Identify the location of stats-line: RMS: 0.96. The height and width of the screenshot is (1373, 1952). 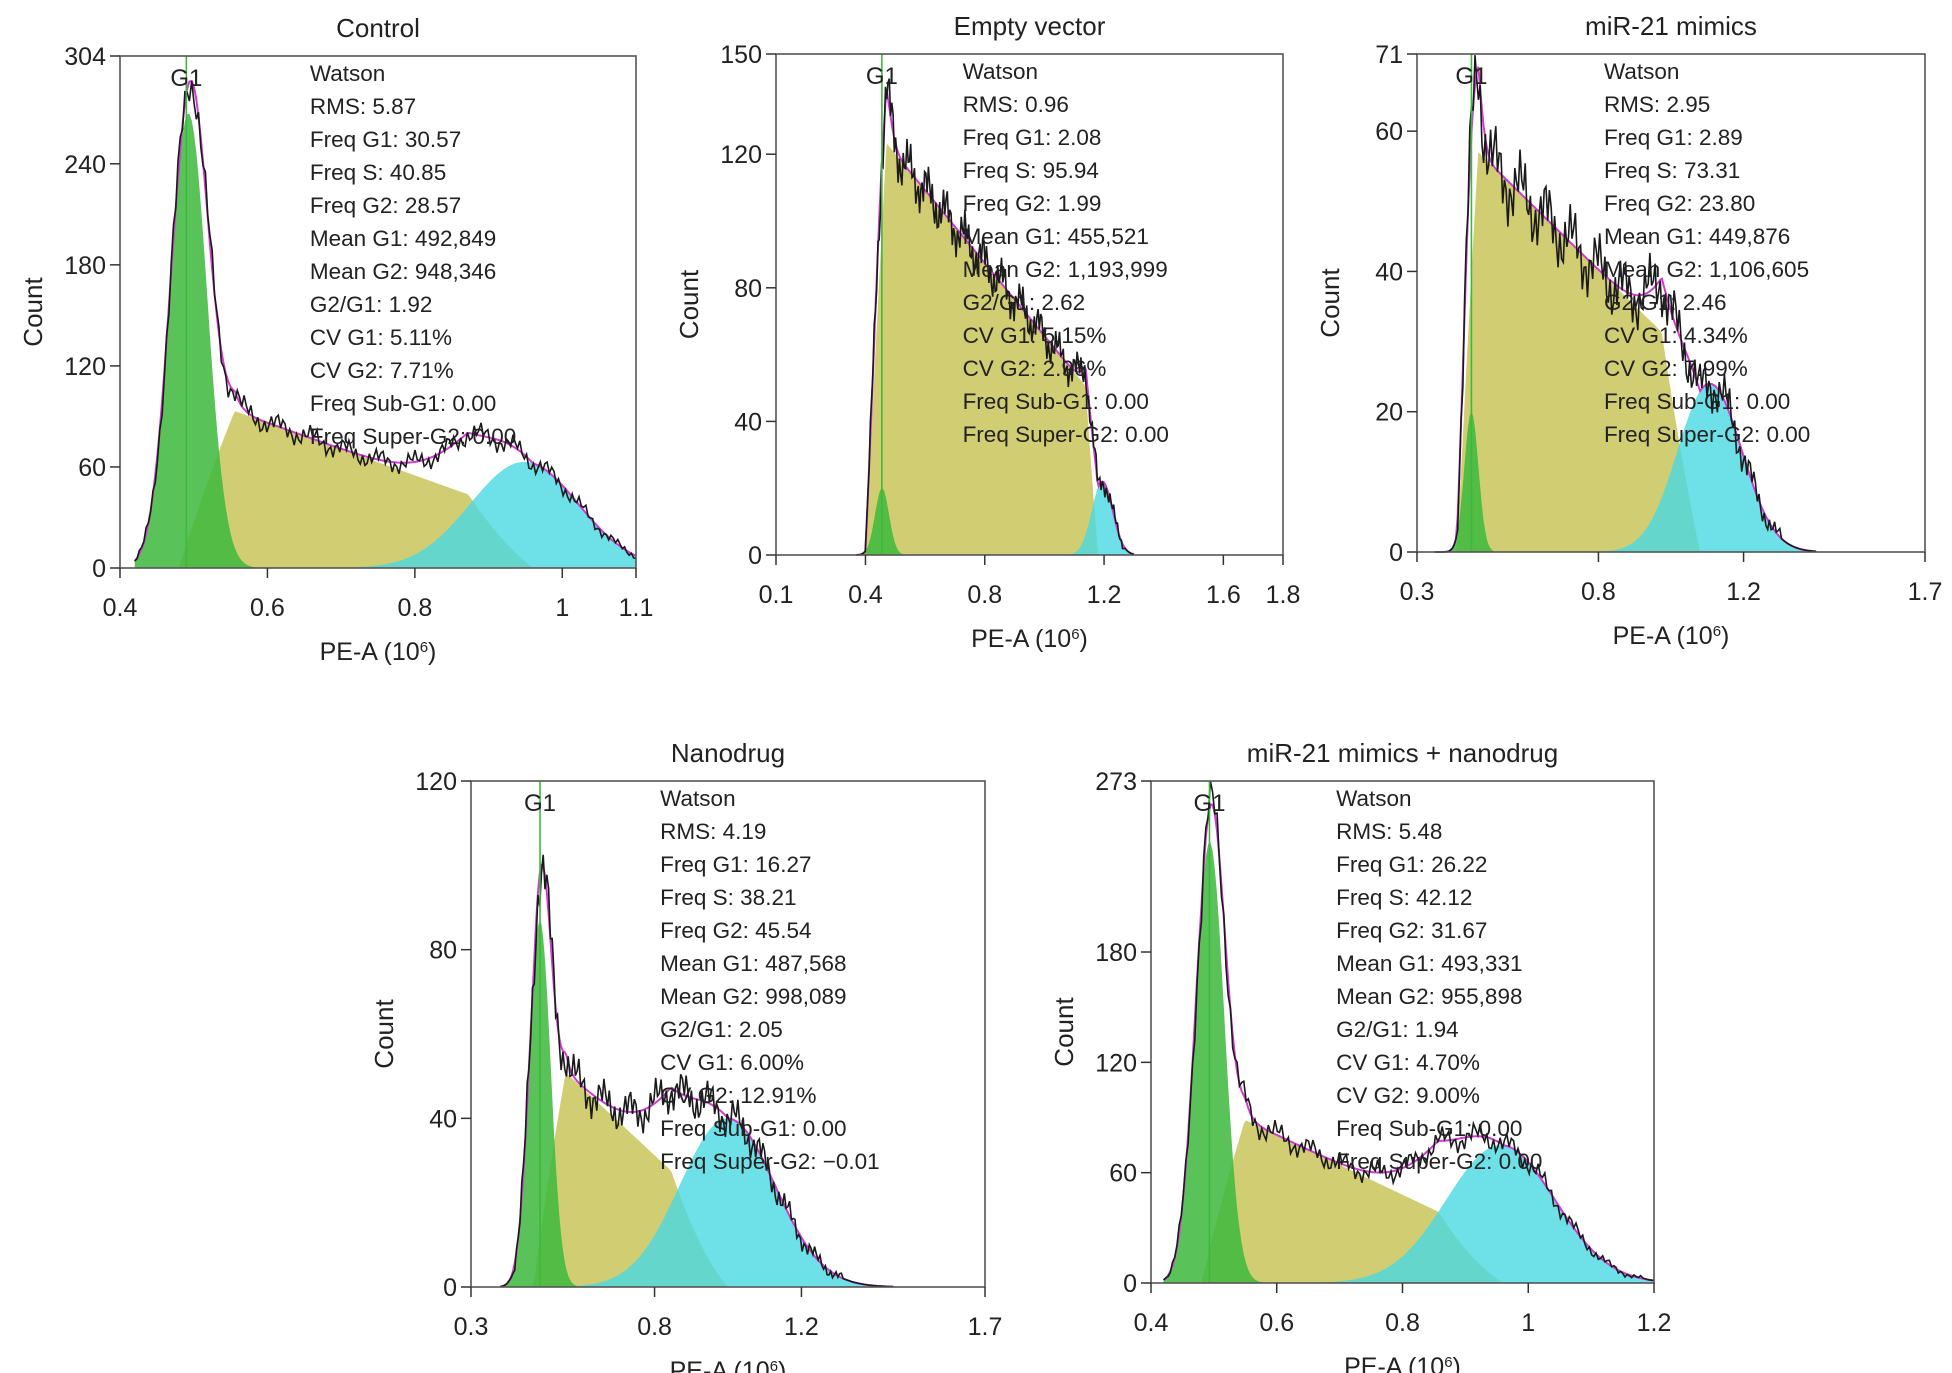
(1016, 104).